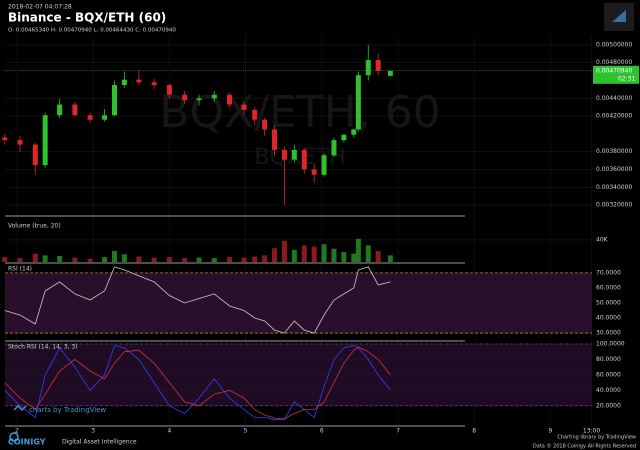  What do you see at coordinates (87, 18) in the screenshot?
I see `chart-title: Binance - BQX/ETH (60)` at bounding box center [87, 18].